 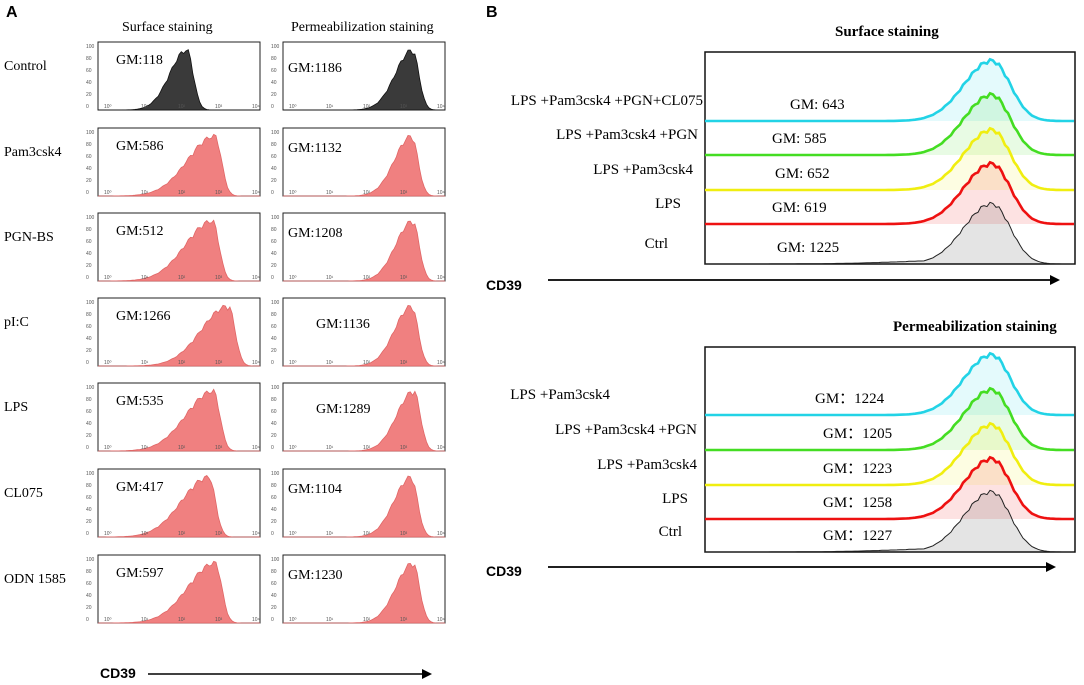 What do you see at coordinates (504, 285) in the screenshot?
I see `panel-b-surface-axis-label: CD39` at bounding box center [504, 285].